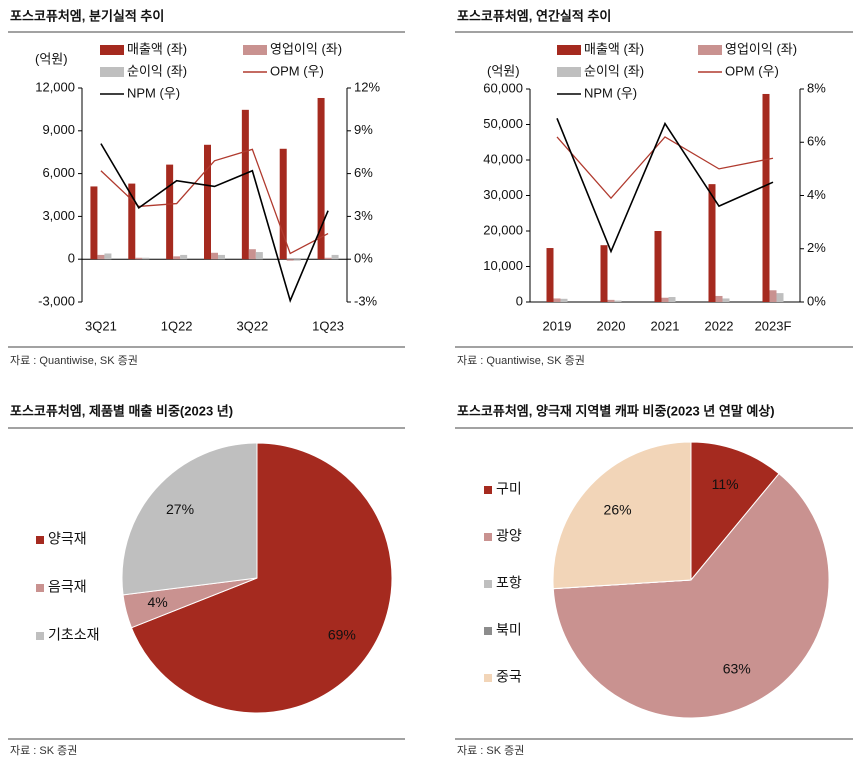 This screenshot has height=762, width=861. I want to click on x-tick-label: 1Q22, so click(177, 325).